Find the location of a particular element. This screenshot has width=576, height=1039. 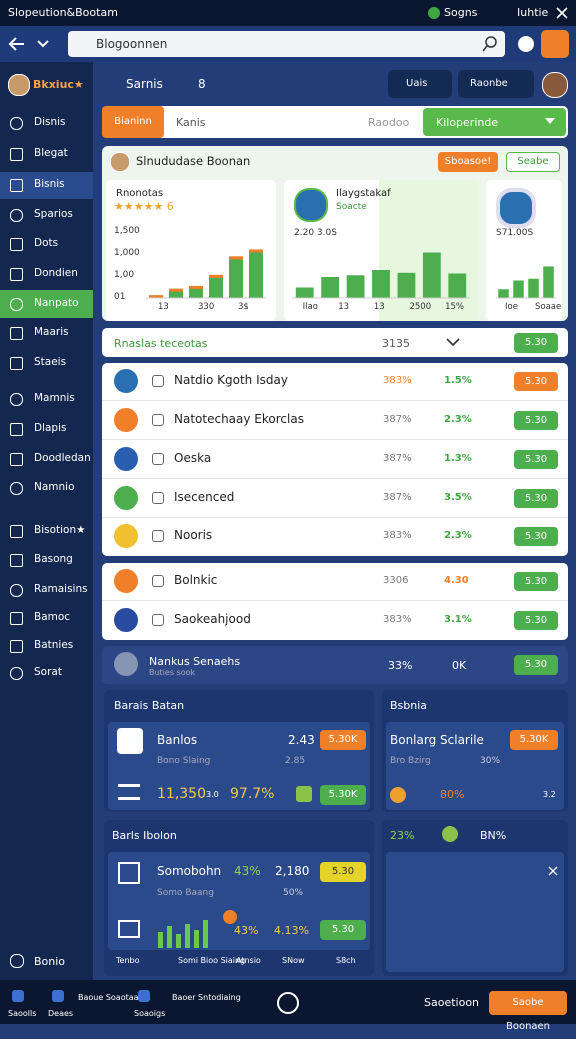

section-chevron is located at coordinates (453, 342).